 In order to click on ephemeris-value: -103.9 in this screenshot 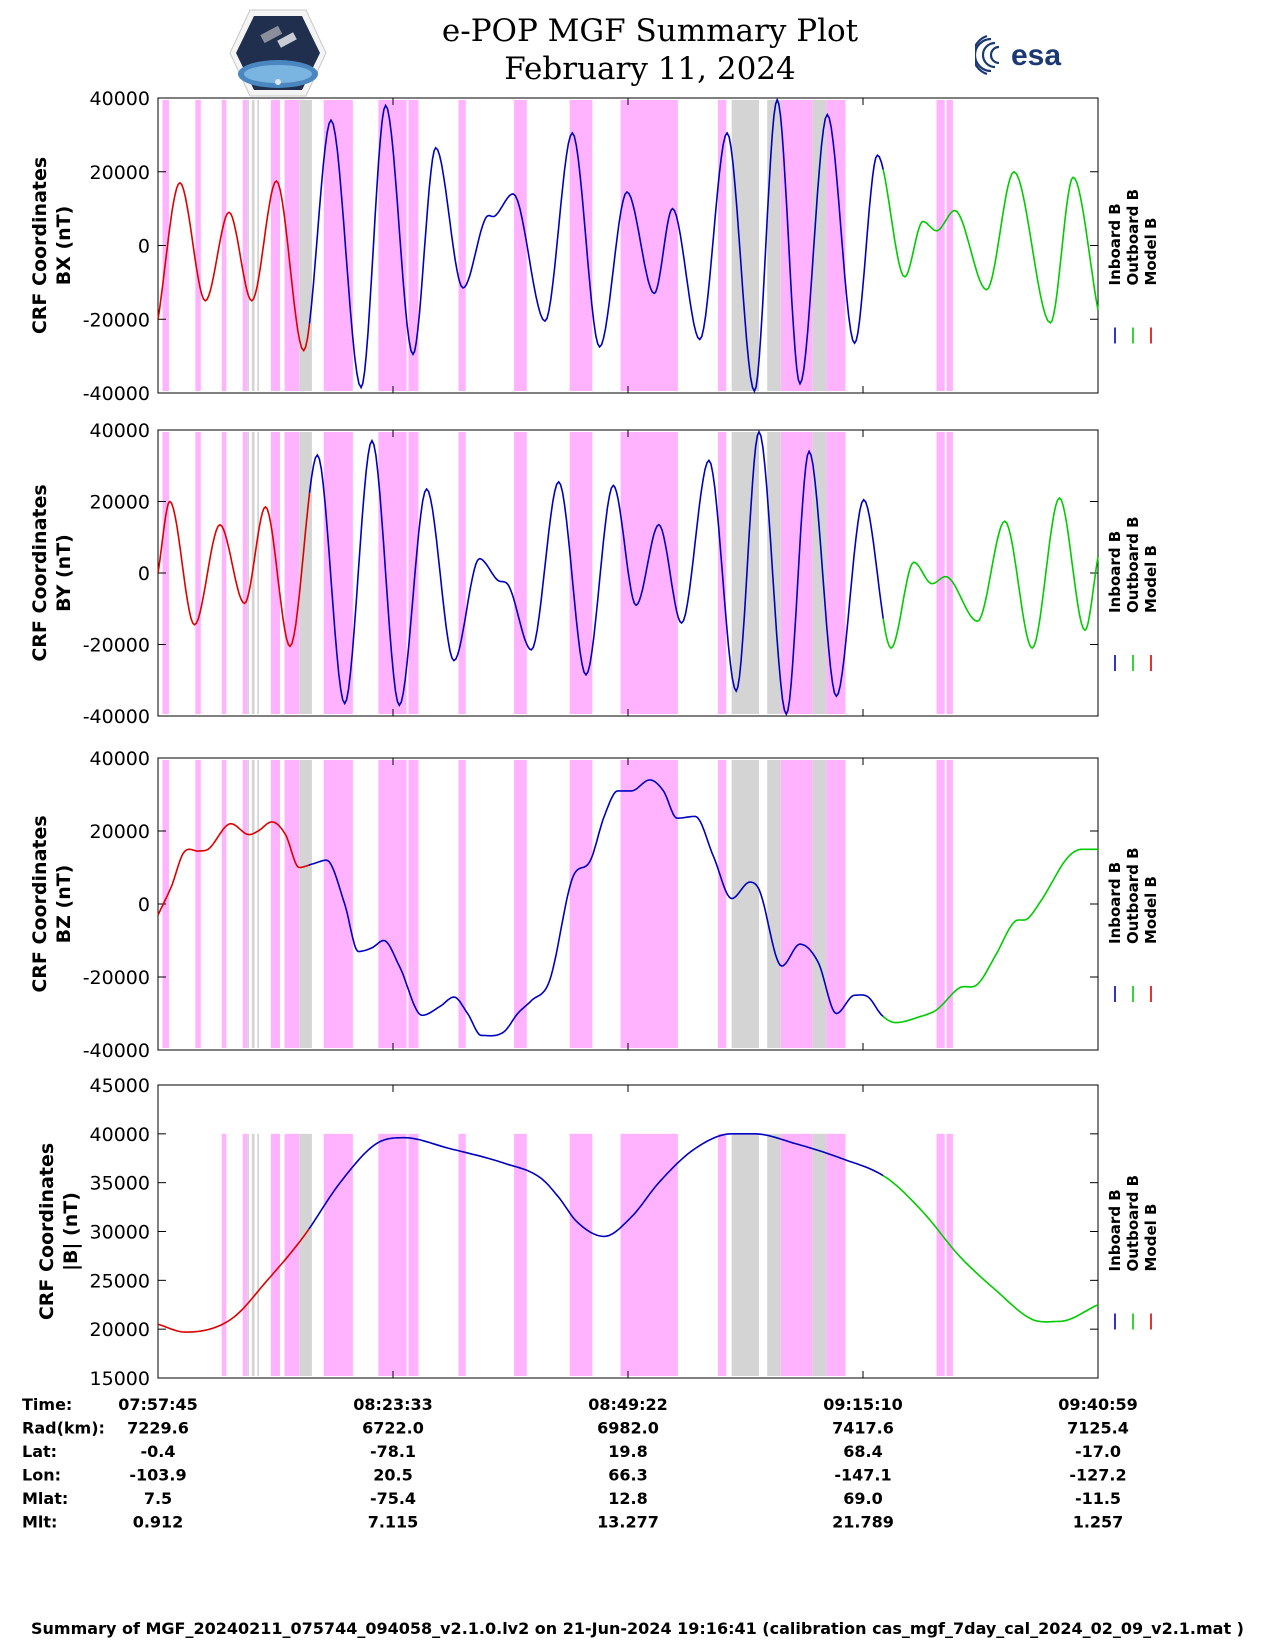, I will do `click(157, 1475)`.